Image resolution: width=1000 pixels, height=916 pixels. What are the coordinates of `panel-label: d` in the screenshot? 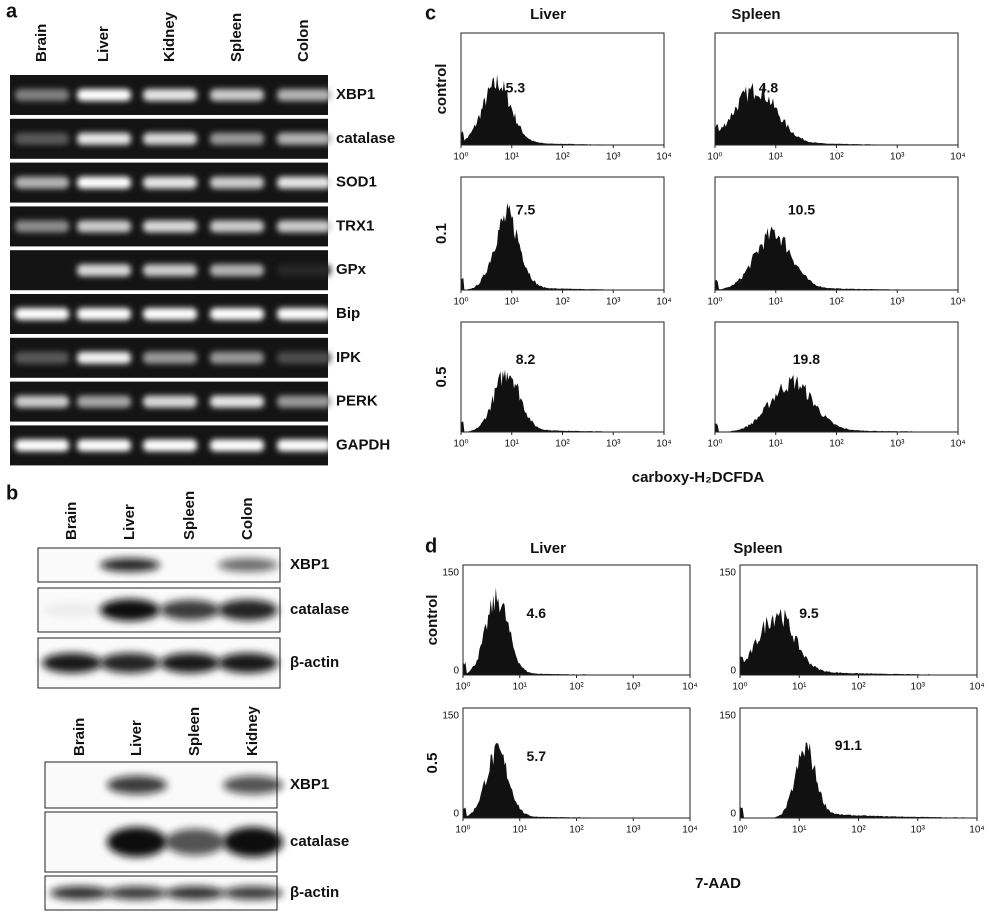 It's located at (431, 546).